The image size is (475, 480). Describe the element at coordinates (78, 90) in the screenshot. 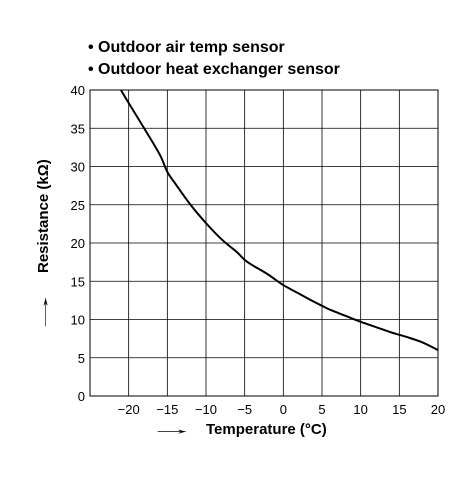

I see `y-tick-label: 40` at that location.